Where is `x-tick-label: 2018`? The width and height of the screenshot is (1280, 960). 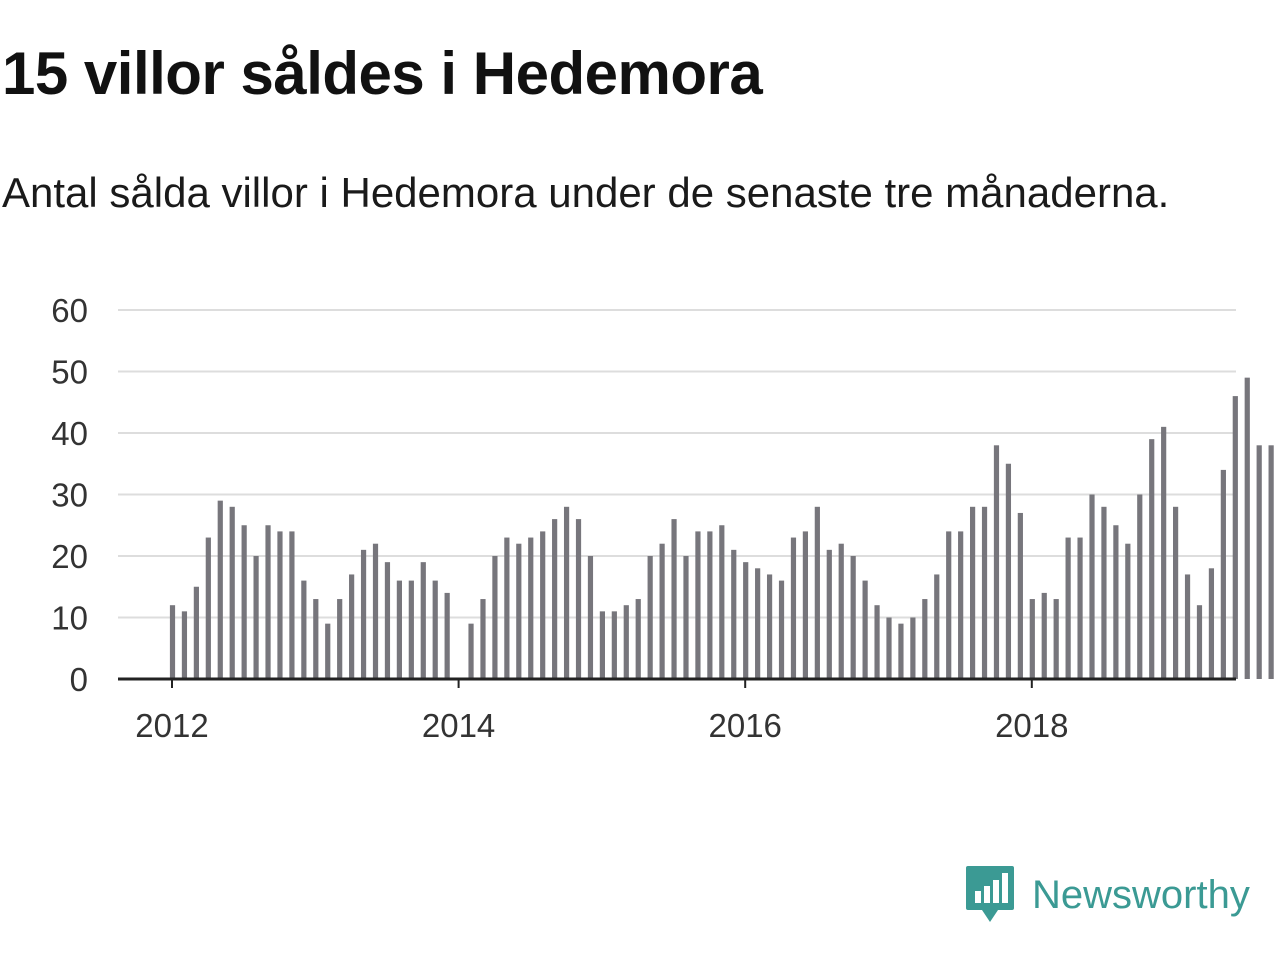 x-tick-label: 2018 is located at coordinates (1031, 725).